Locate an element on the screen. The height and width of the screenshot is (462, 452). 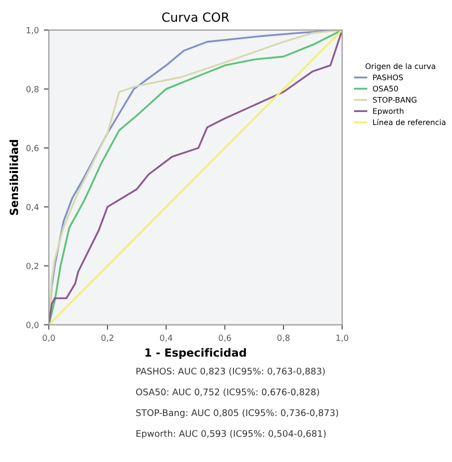
text: PASHOS: AUC 0,823 (IC95%: 0,763-0,883) is located at coordinates (230, 372).